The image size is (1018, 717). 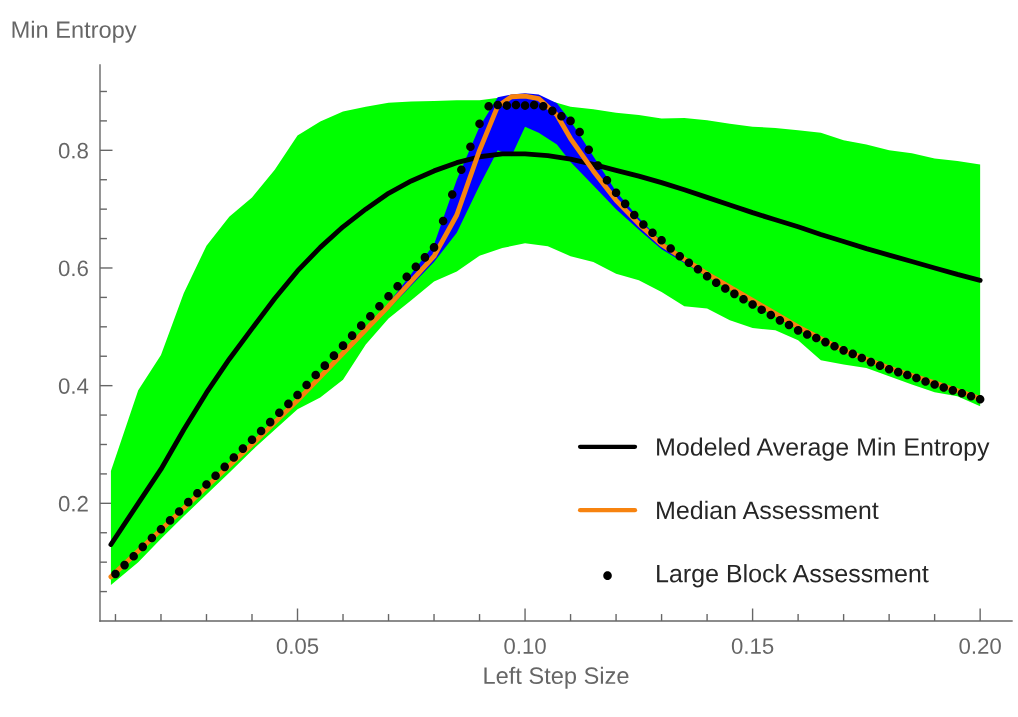 What do you see at coordinates (980, 646) in the screenshot?
I see `x-tick-label: 0.20` at bounding box center [980, 646].